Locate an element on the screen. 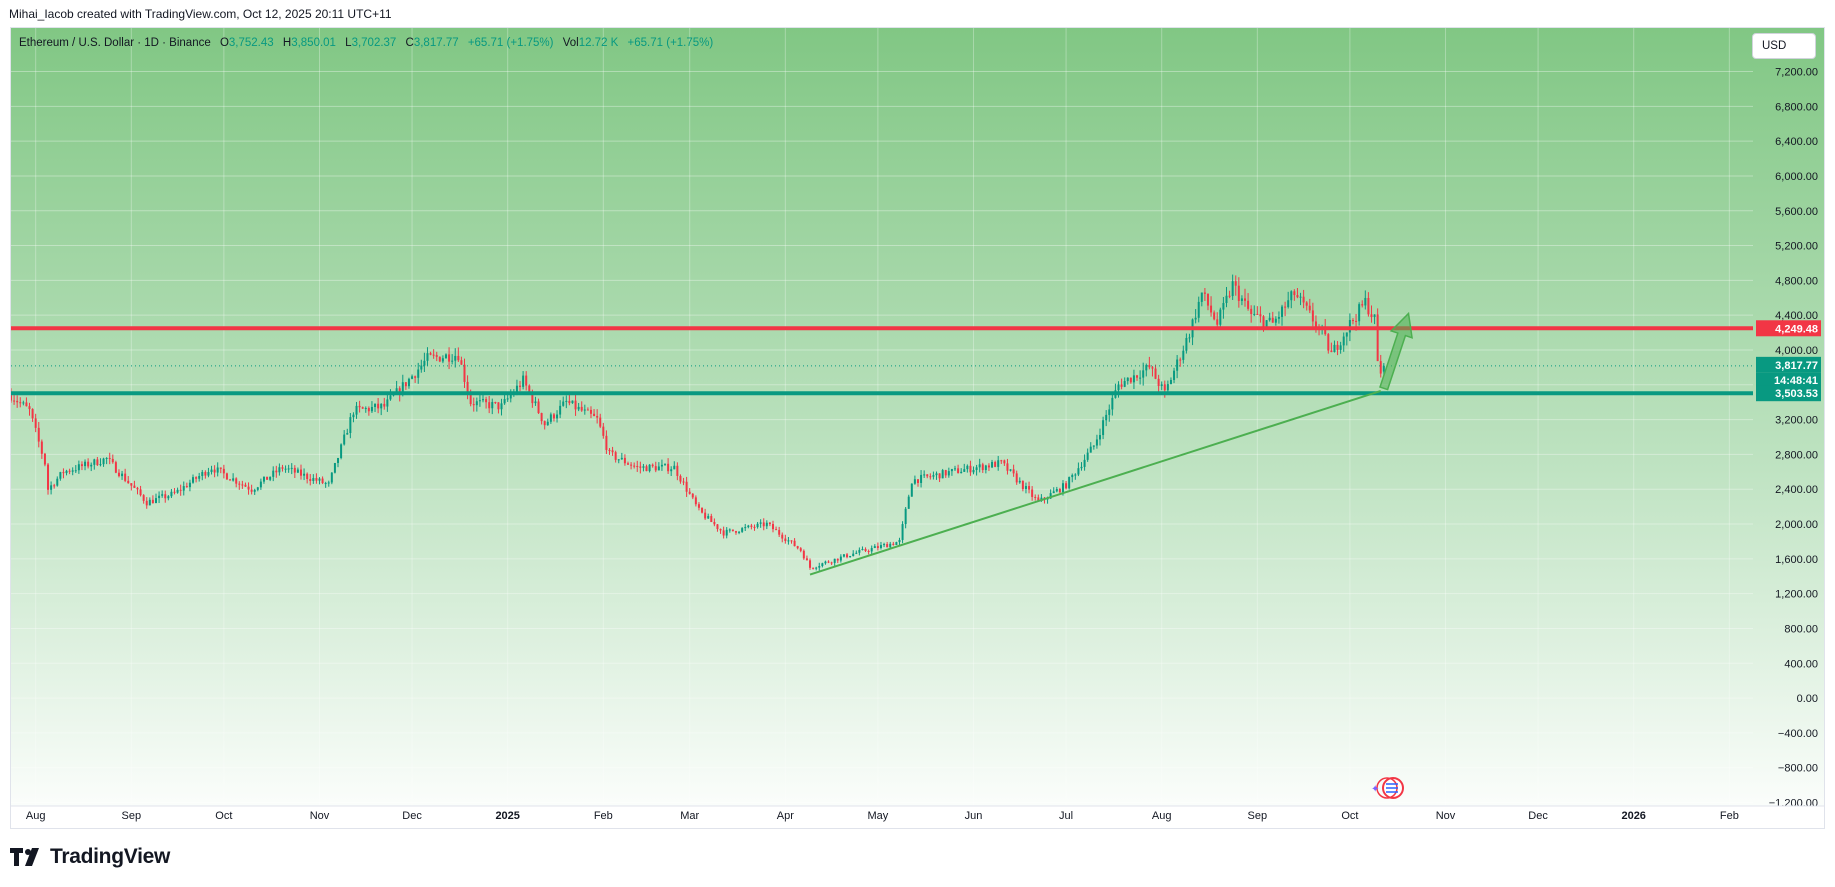 This screenshot has width=1835, height=887. close-label: C is located at coordinates (409, 43).